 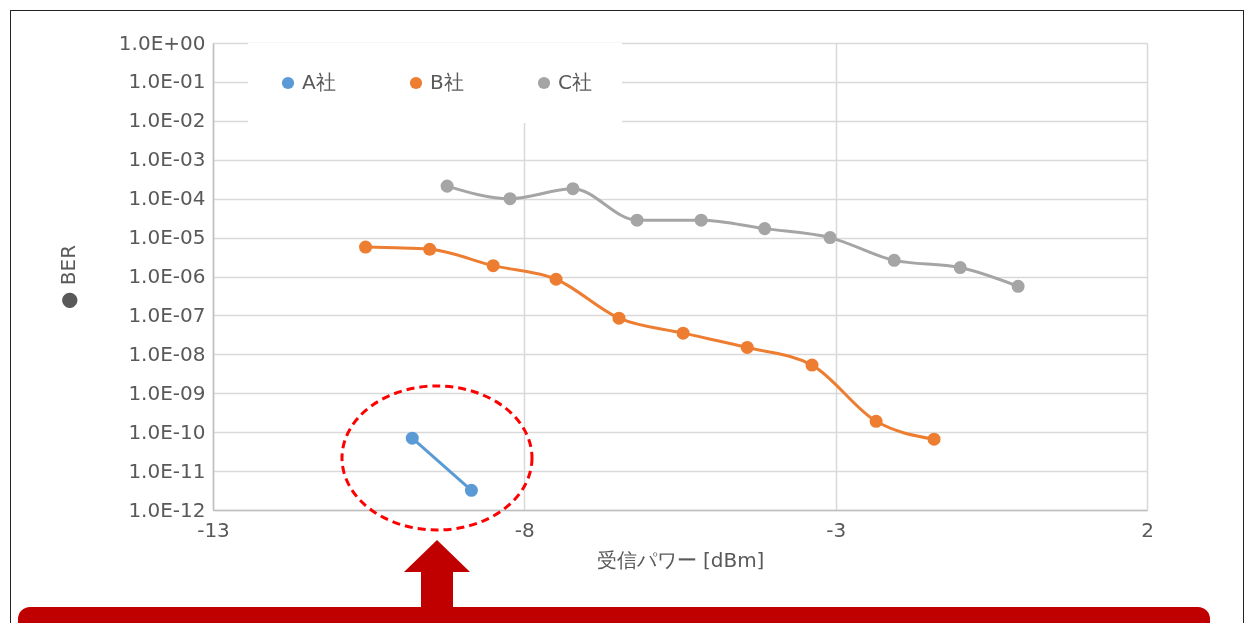 What do you see at coordinates (167, 159) in the screenshot?
I see `y-tick-label: 1.0E-03` at bounding box center [167, 159].